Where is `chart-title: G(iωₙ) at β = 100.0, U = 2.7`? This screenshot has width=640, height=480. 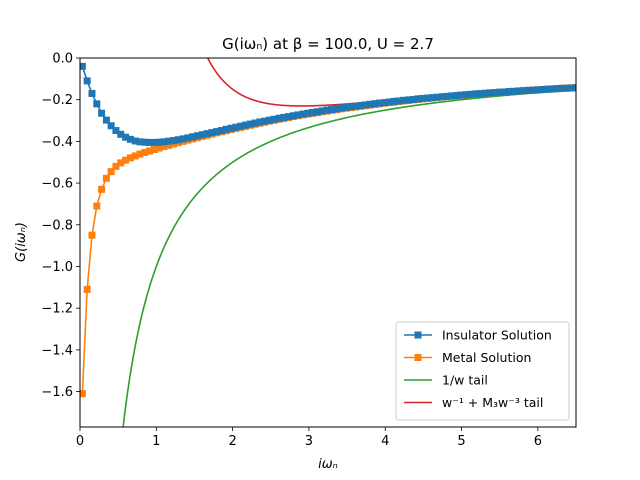
chart-title: G(iωₙ) at β = 100.0, U = 2.7 is located at coordinates (328, 44).